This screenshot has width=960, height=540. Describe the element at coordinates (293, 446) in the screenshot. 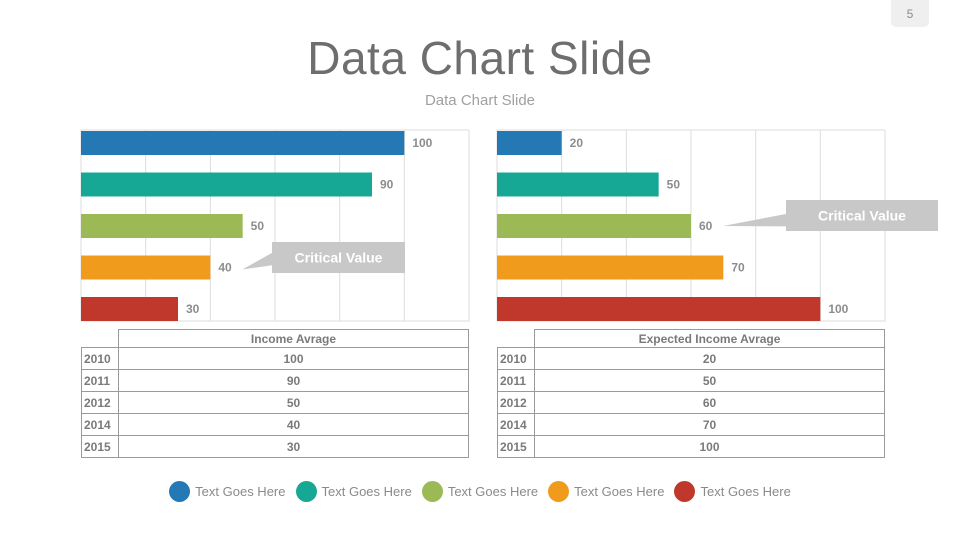

I see `value-cell: 30` at that location.